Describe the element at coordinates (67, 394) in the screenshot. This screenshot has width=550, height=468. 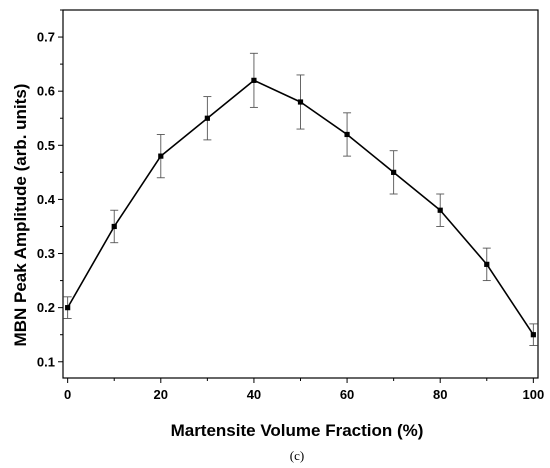
I see `x-tick-label: 0` at that location.